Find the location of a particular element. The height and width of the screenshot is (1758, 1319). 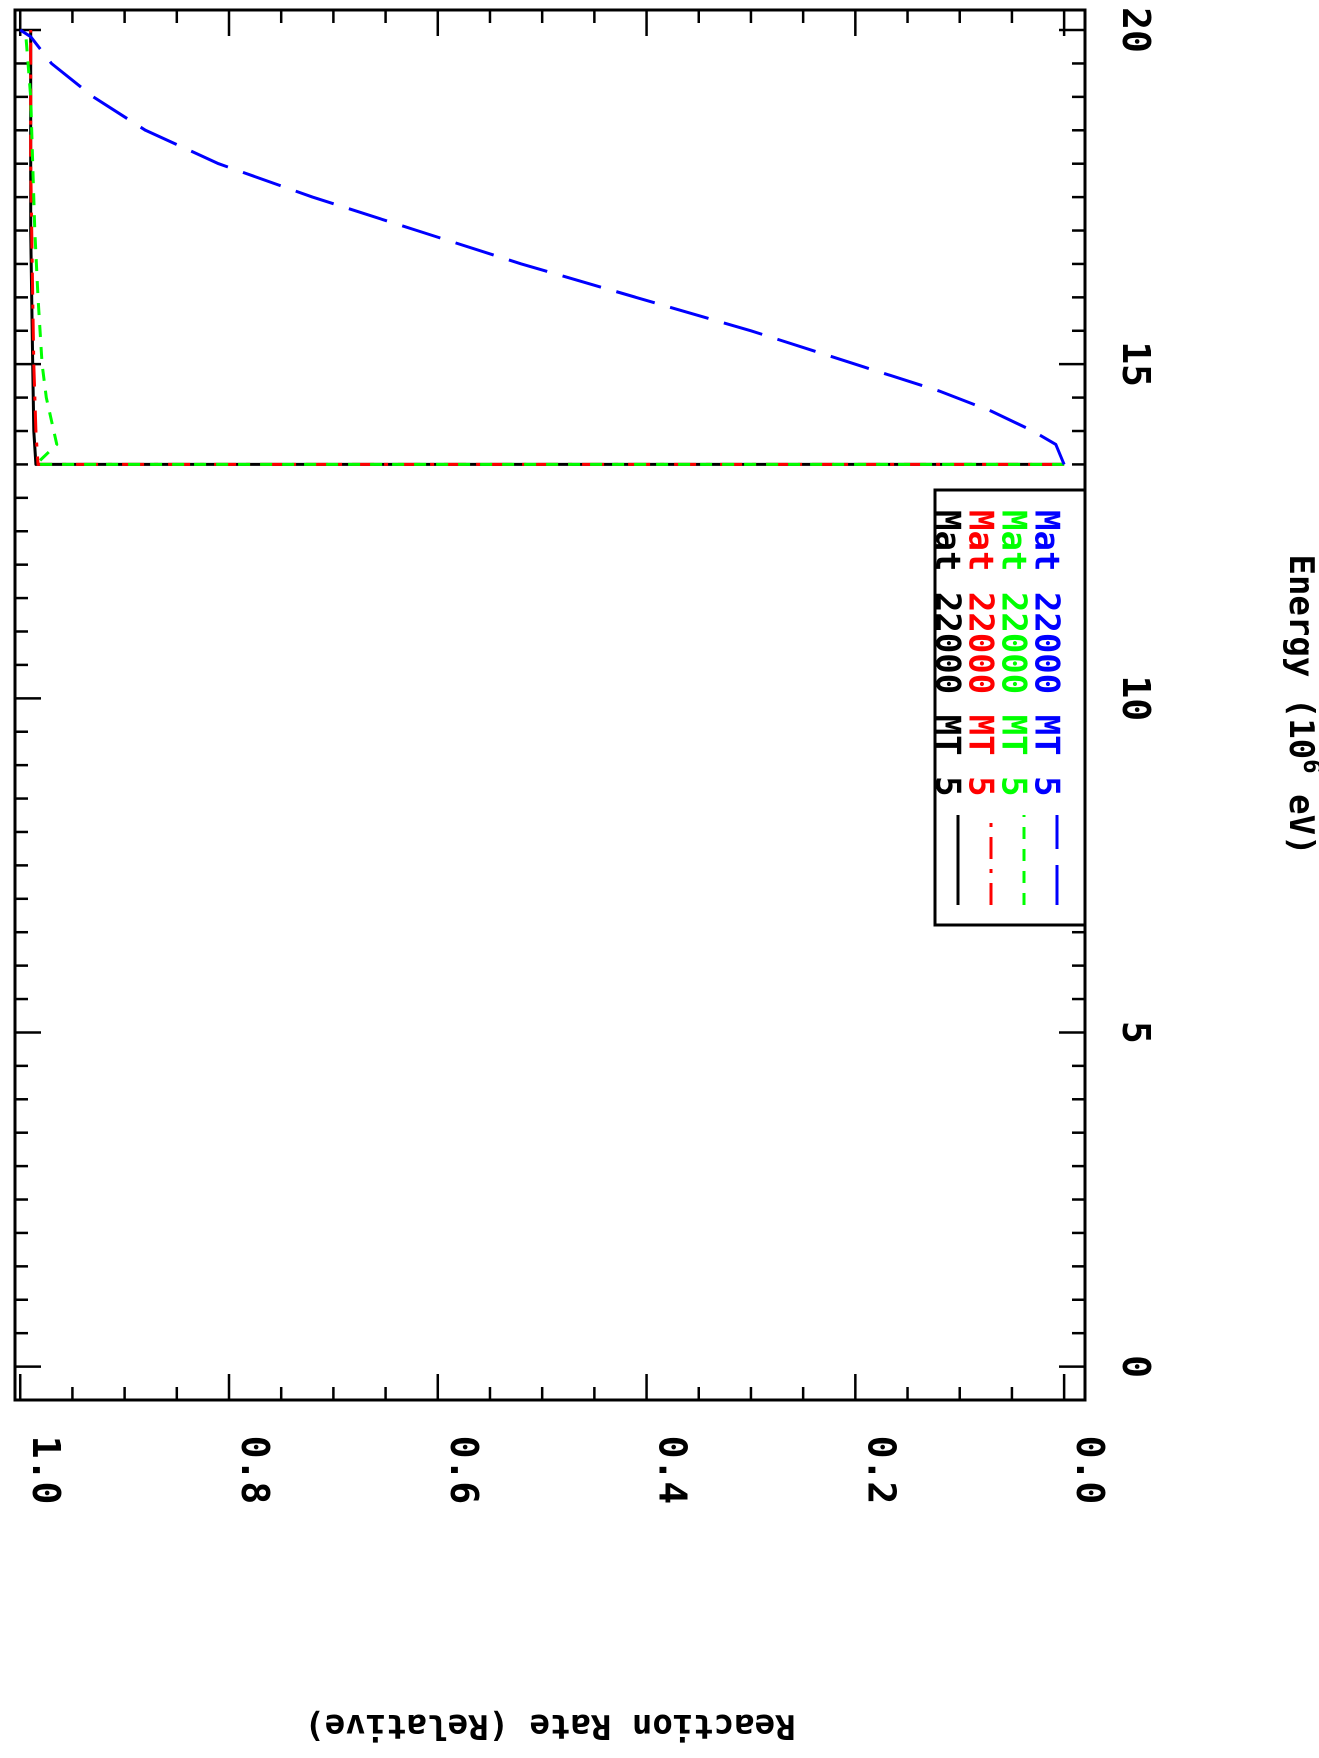

legend-box is located at coordinates (1010, 707).